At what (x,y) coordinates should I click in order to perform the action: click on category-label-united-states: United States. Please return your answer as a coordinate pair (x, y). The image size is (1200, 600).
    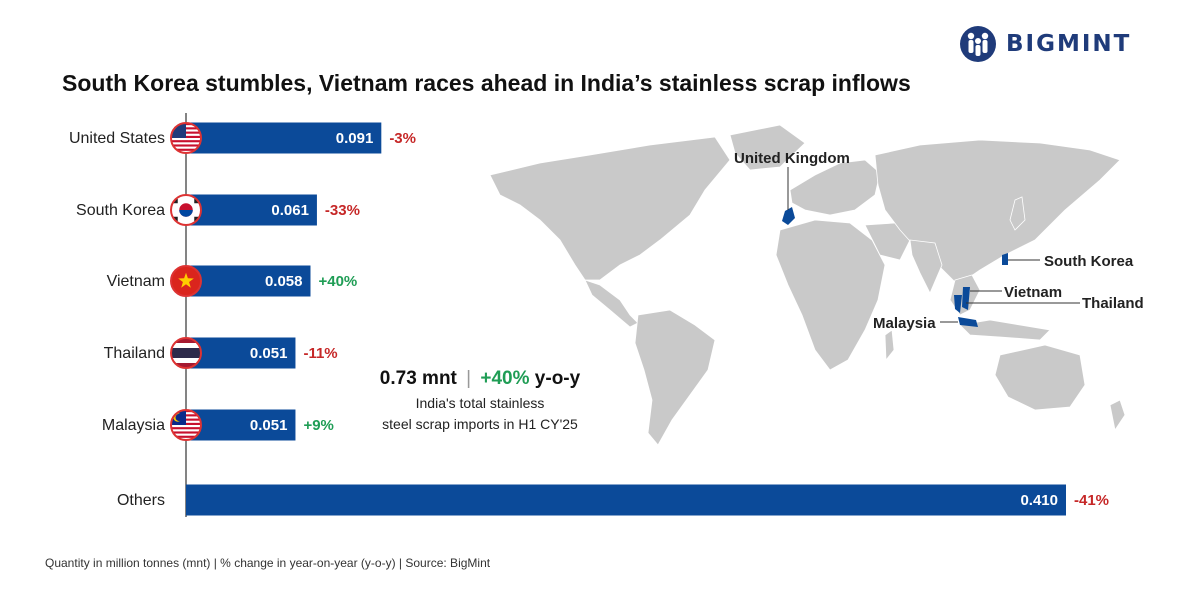
    Looking at the image, I should click on (117, 138).